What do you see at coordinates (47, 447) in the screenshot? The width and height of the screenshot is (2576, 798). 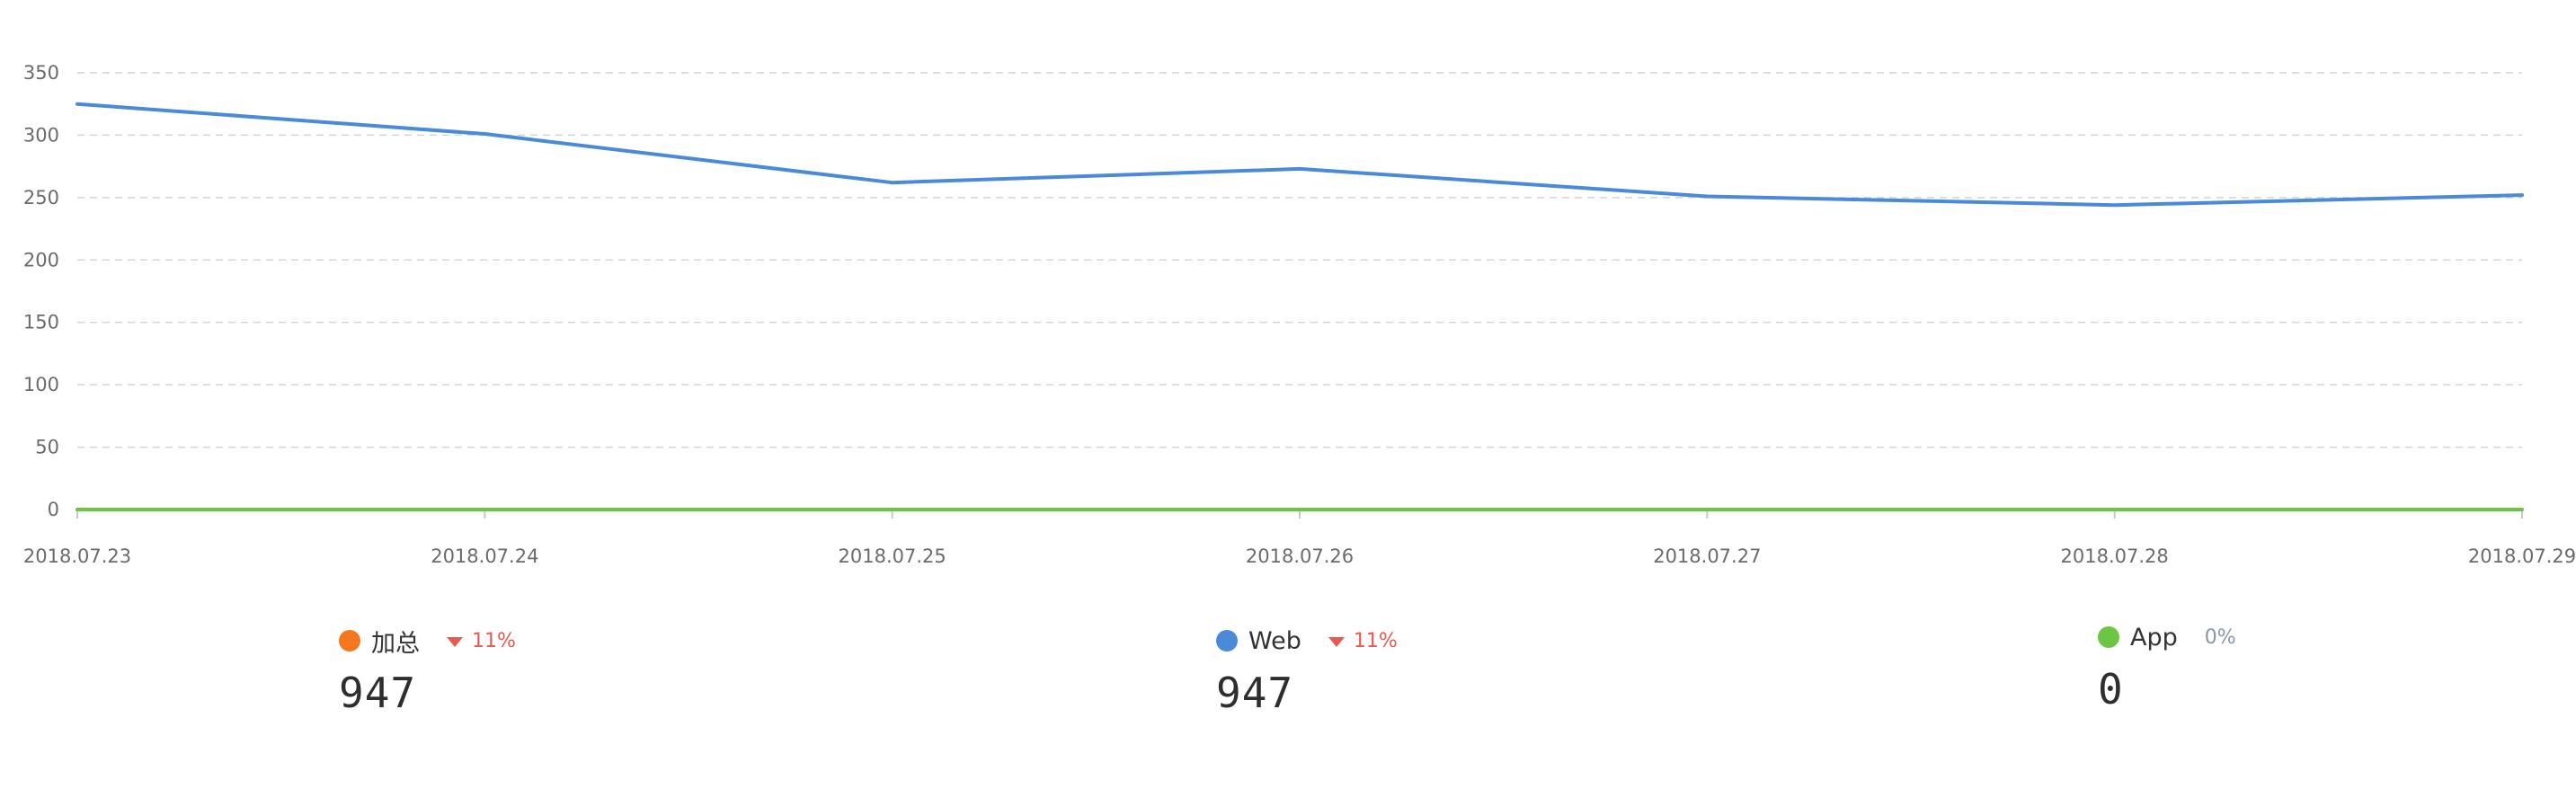 I see `y-tick-label: 50` at bounding box center [47, 447].